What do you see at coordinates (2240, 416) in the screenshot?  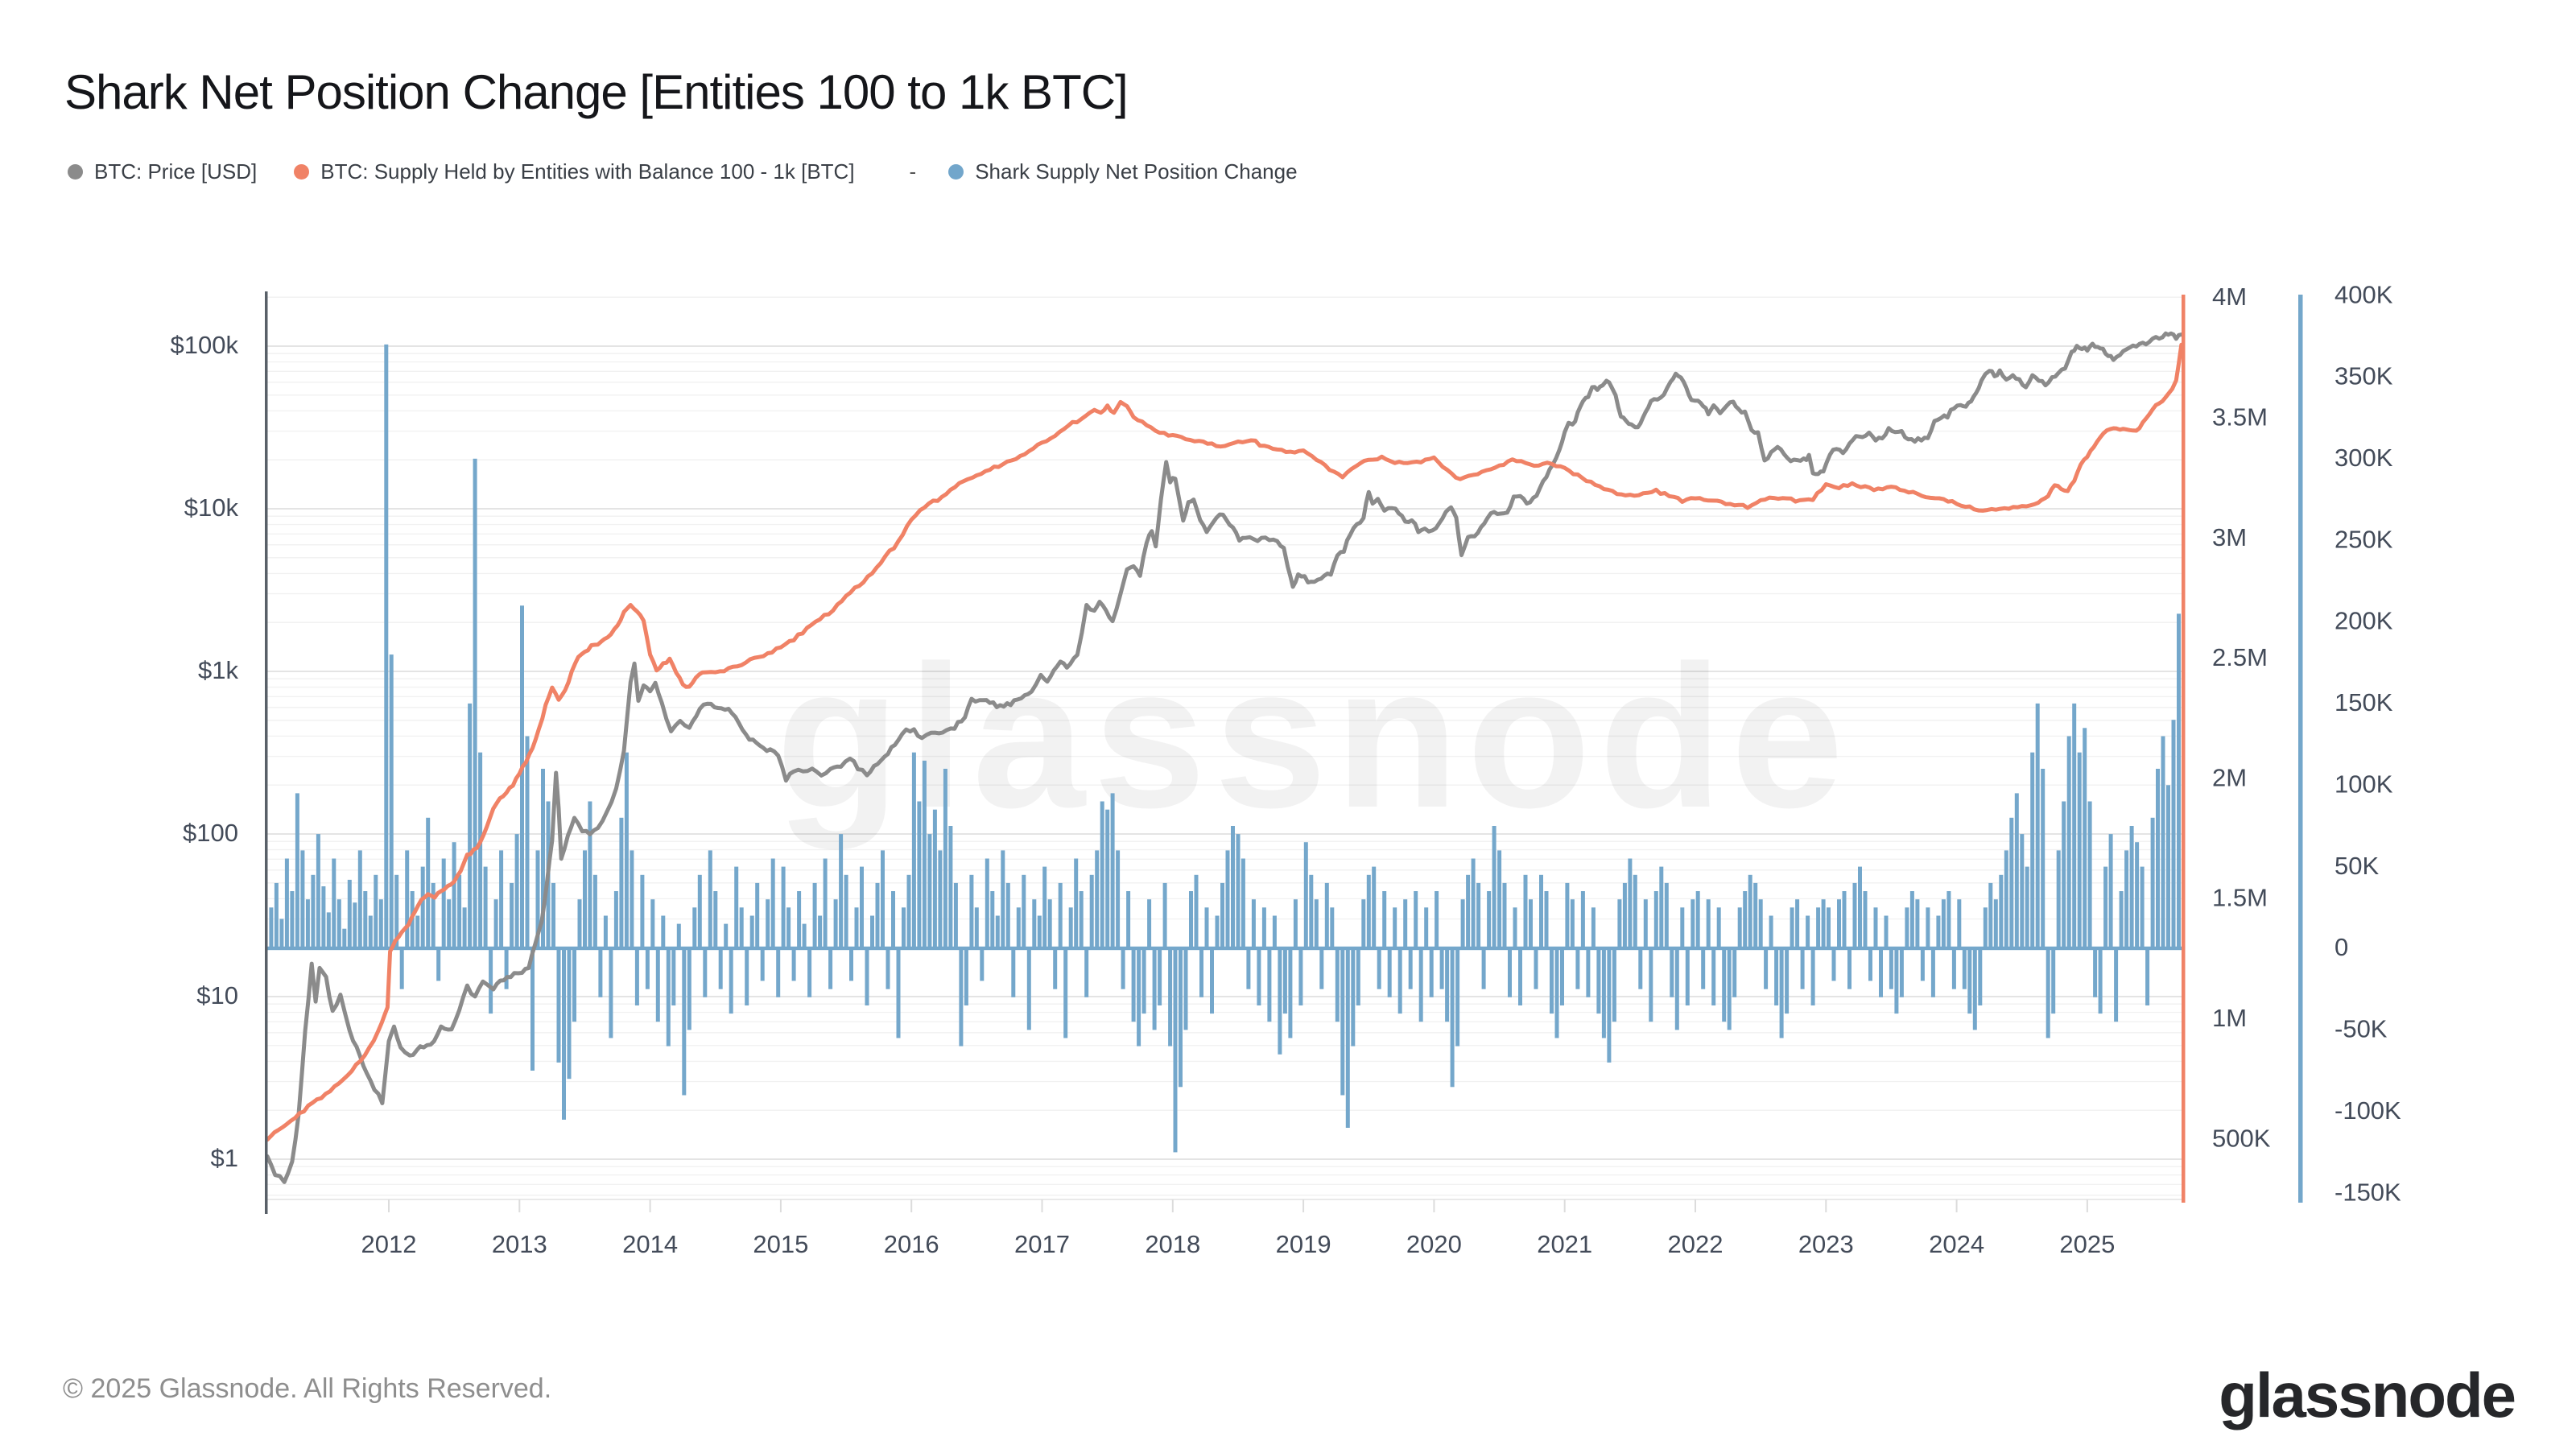 I see `supply-tick-label: 3.5M` at bounding box center [2240, 416].